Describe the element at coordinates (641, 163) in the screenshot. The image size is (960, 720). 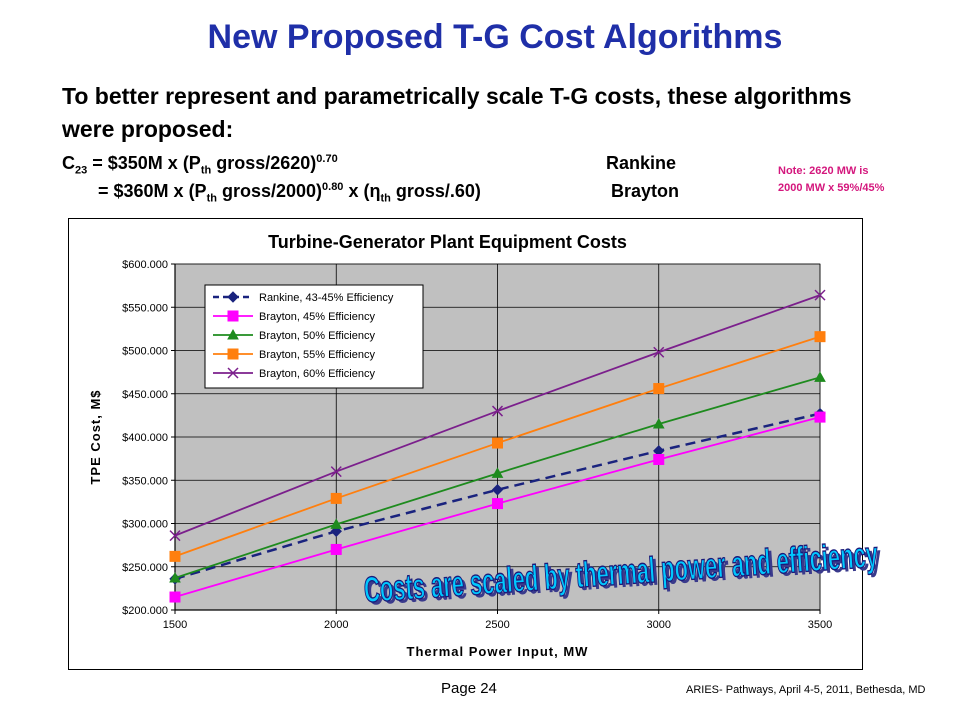
I see `formula-rankine-cycle: Rankine` at that location.